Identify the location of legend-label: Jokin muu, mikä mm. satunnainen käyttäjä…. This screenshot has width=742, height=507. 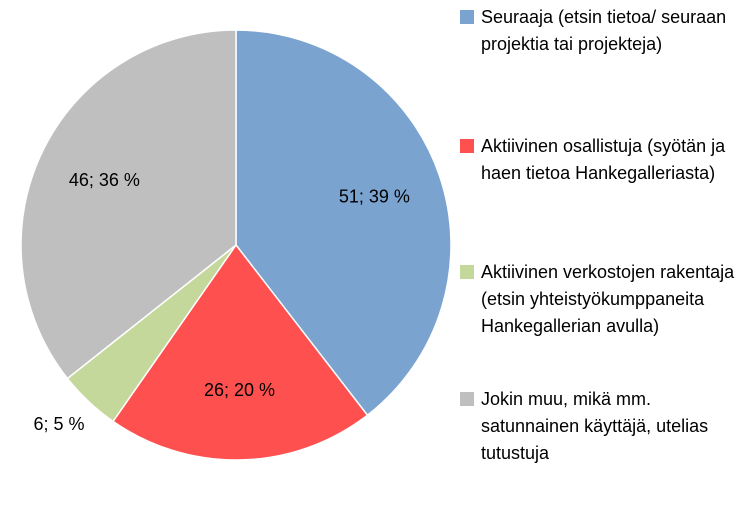
(595, 426).